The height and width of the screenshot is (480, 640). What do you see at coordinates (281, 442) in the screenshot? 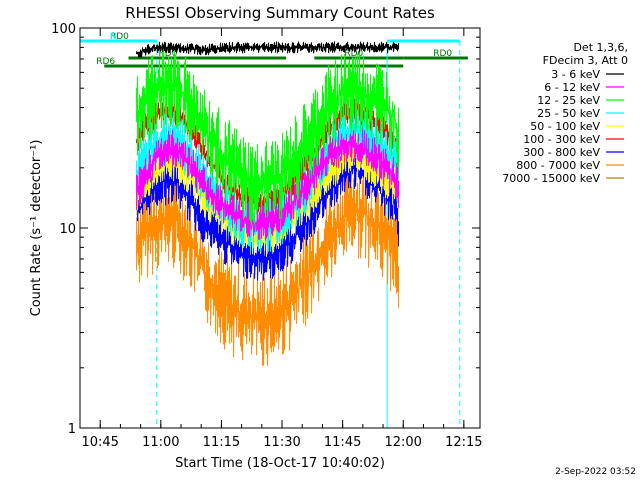
I see `x-tick-label: 11:30` at bounding box center [281, 442].